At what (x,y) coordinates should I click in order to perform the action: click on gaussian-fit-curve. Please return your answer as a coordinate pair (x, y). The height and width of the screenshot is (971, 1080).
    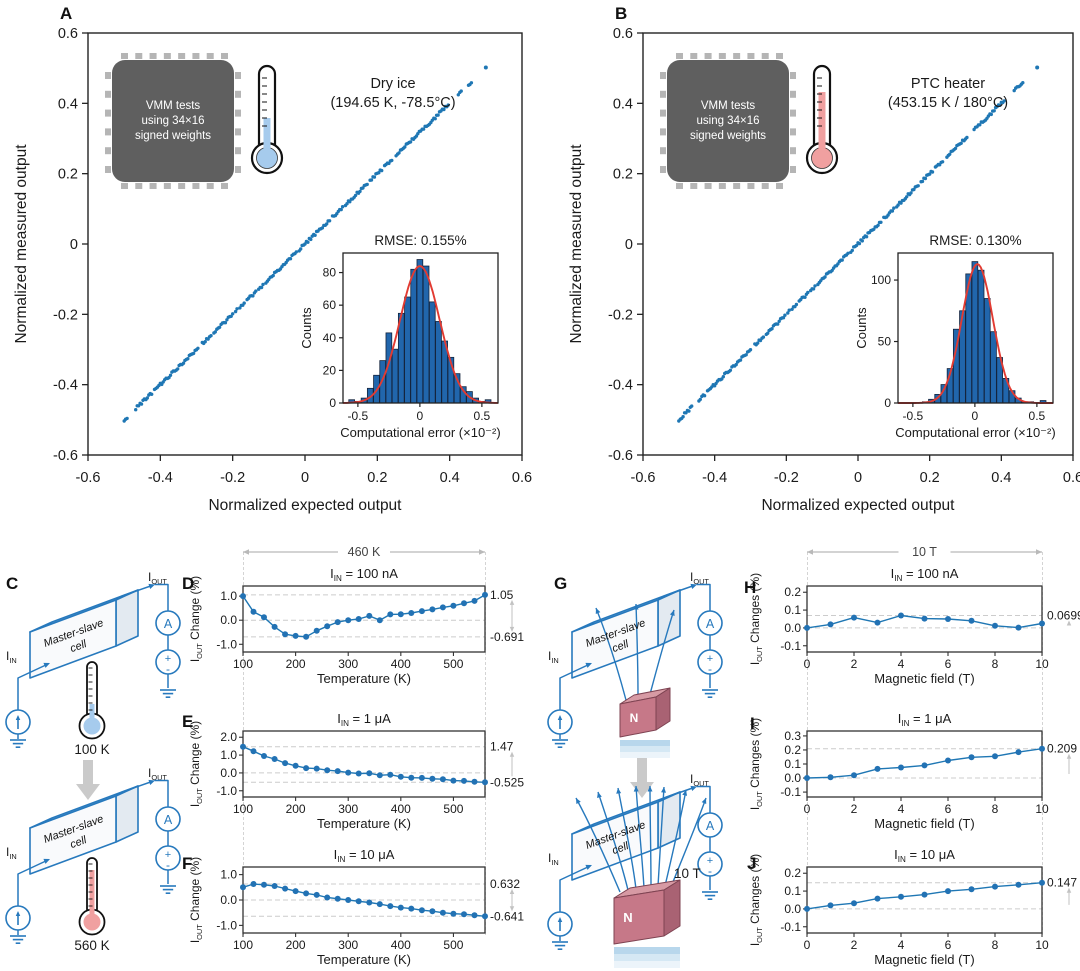
    Looking at the image, I should click on (420, 334).